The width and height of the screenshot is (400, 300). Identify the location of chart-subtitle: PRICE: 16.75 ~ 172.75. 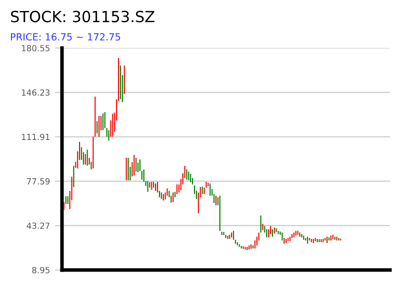
(65, 37).